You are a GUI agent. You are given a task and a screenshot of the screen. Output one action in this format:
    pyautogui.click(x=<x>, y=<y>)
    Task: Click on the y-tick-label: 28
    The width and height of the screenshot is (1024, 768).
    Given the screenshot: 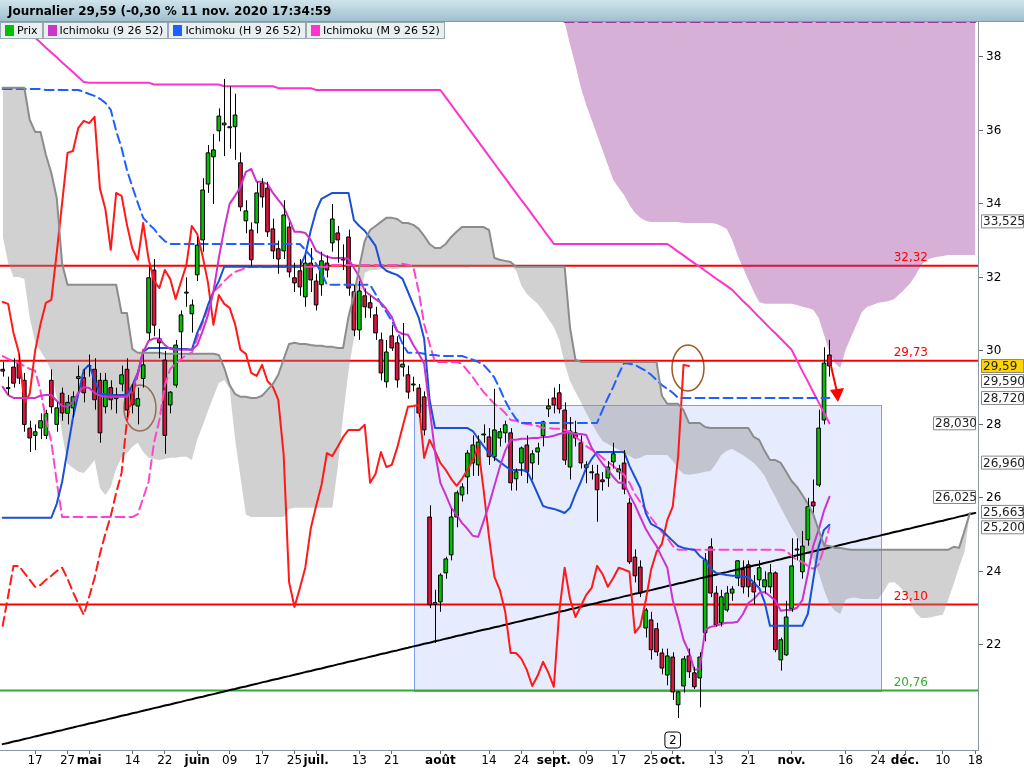 What is the action you would take?
    pyautogui.click(x=994, y=423)
    